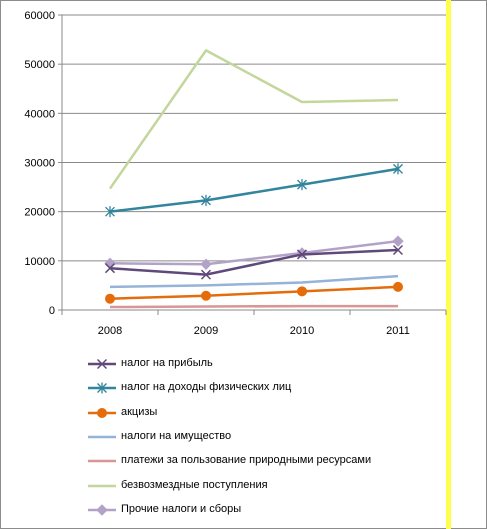  What do you see at coordinates (39, 213) in the screenshot?
I see `y-tick-label: 20000` at bounding box center [39, 213].